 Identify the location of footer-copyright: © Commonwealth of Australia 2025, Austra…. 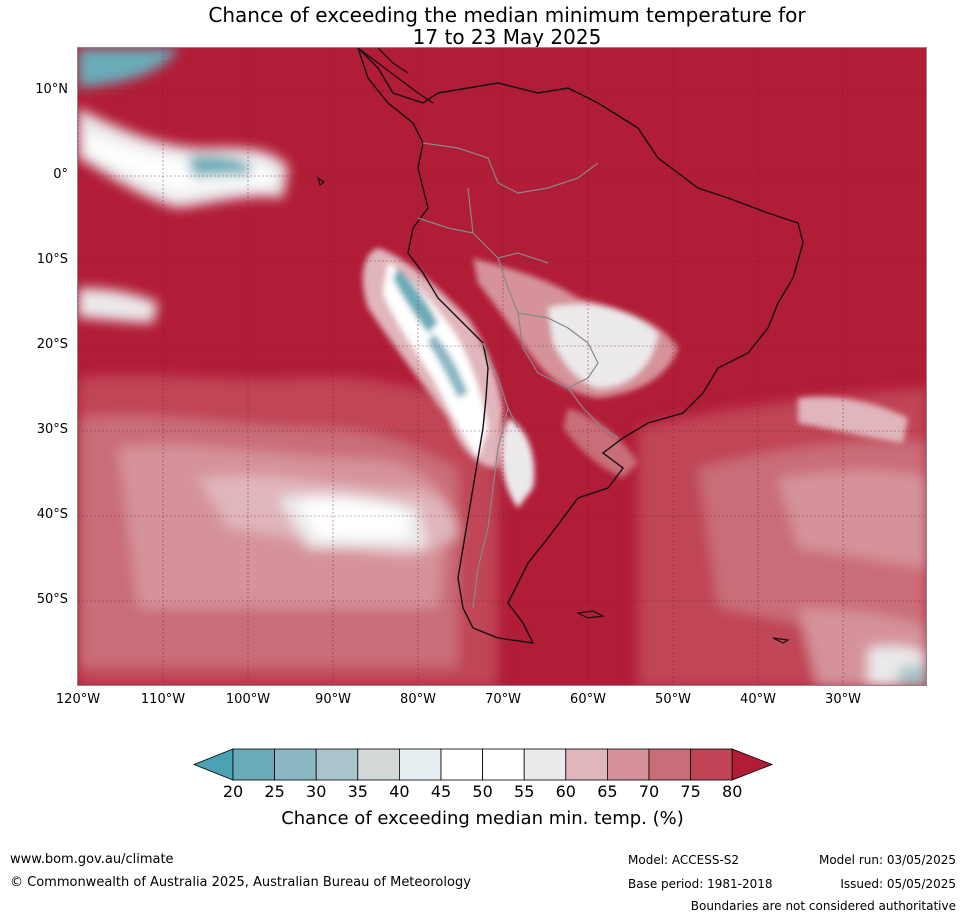
(240, 882).